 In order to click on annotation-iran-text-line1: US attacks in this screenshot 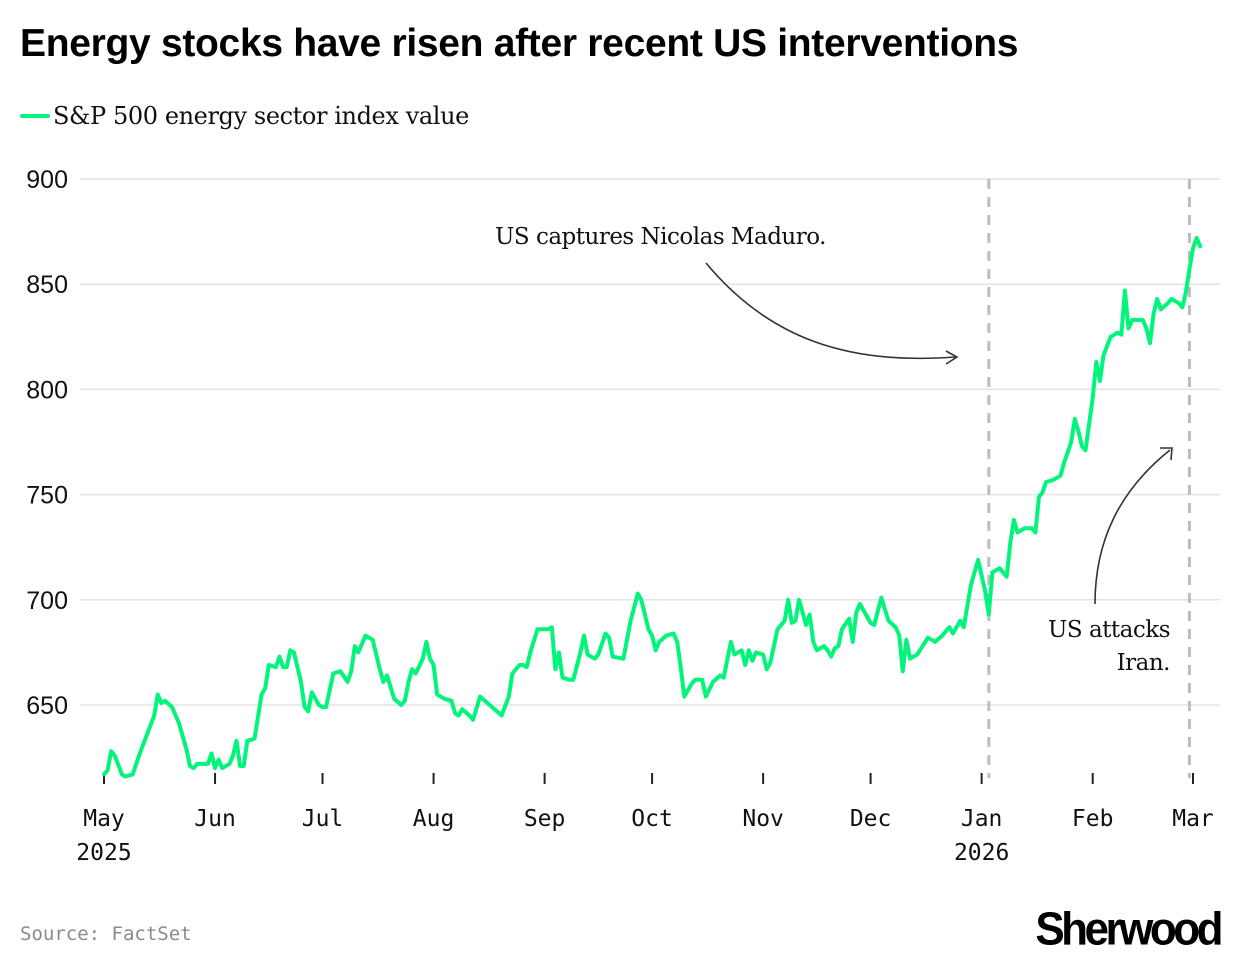, I will do `click(1109, 630)`.